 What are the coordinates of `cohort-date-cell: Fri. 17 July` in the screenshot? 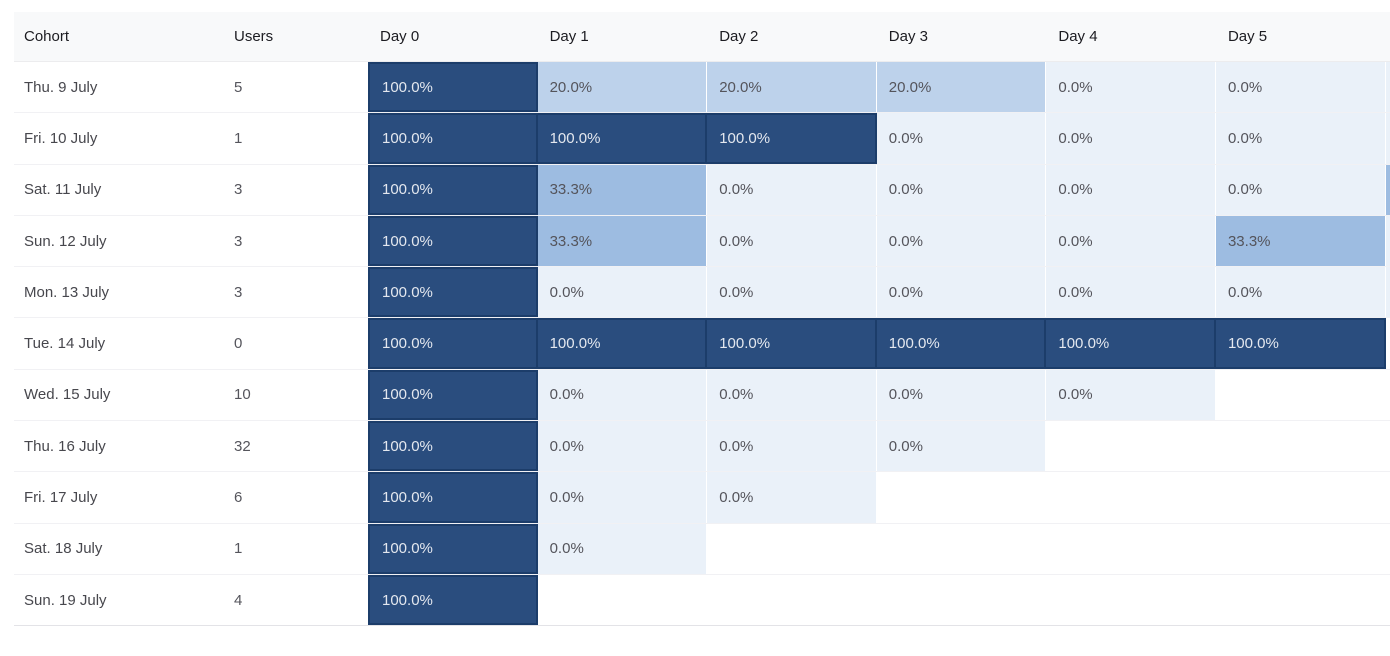 It's located at (61, 498).